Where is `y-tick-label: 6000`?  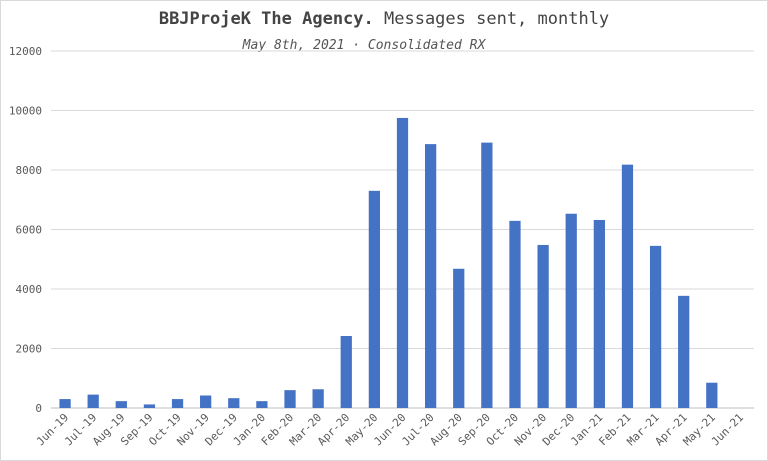 y-tick-label: 6000 is located at coordinates (29, 230).